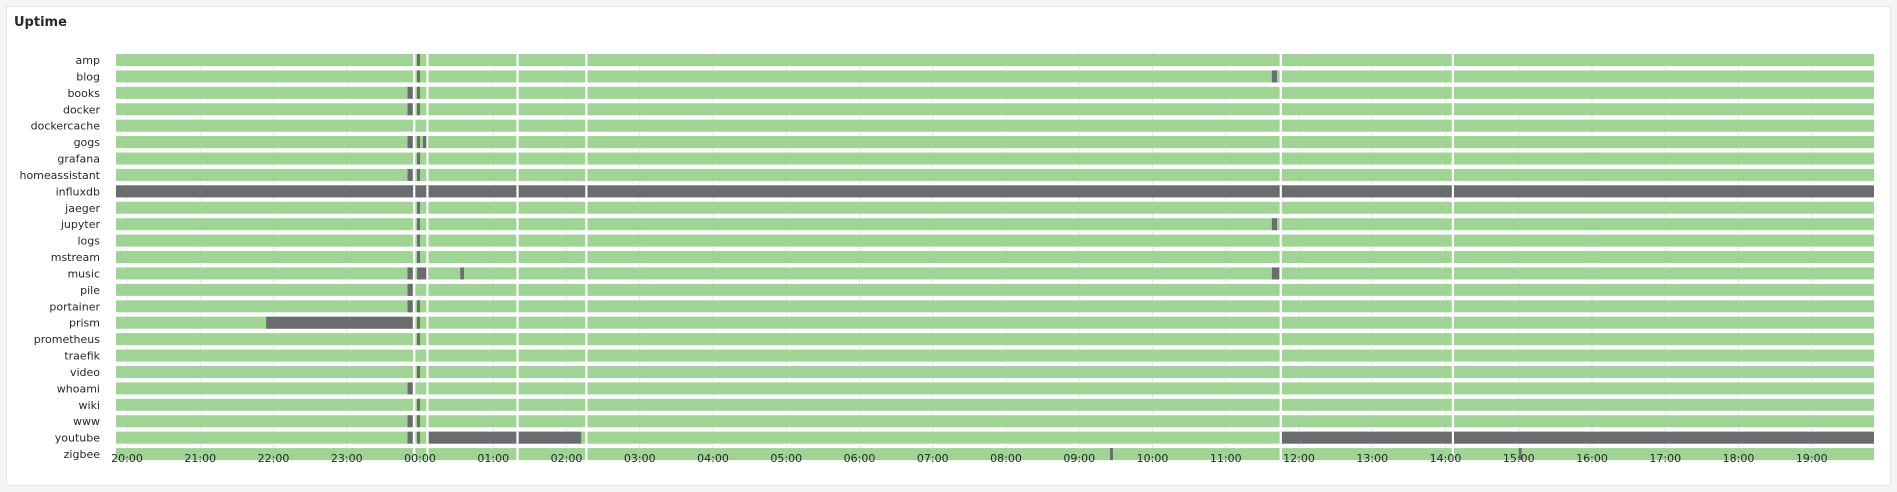 This screenshot has width=1897, height=492. I want to click on up-bar-homeassistant, so click(995, 174).